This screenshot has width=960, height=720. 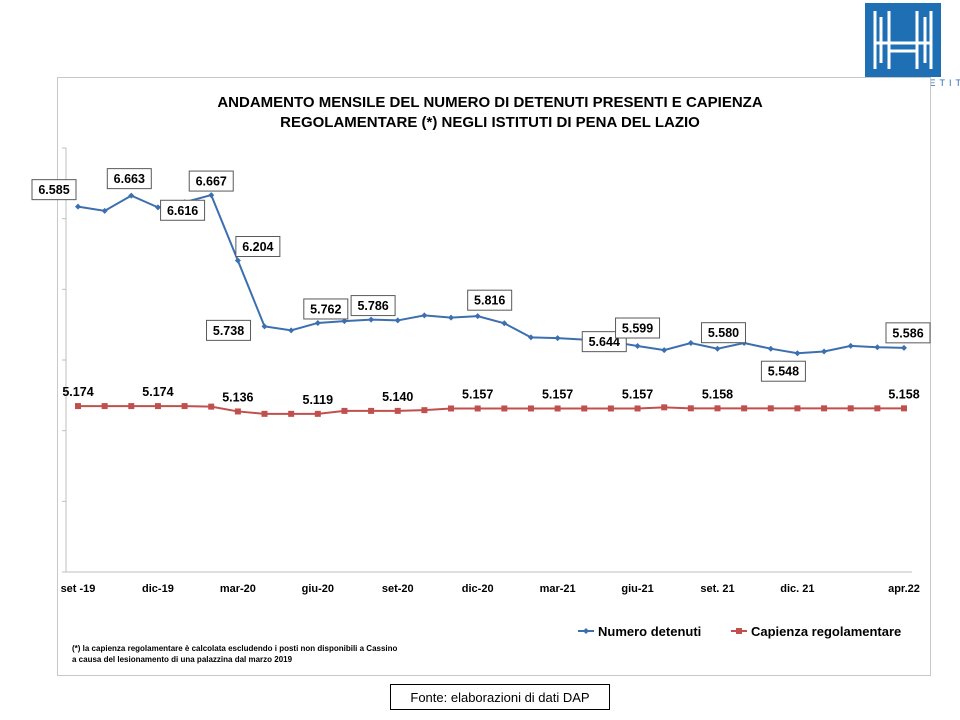 What do you see at coordinates (826, 631) in the screenshot?
I see `legend-label-capienza: Capienza regolamentare` at bounding box center [826, 631].